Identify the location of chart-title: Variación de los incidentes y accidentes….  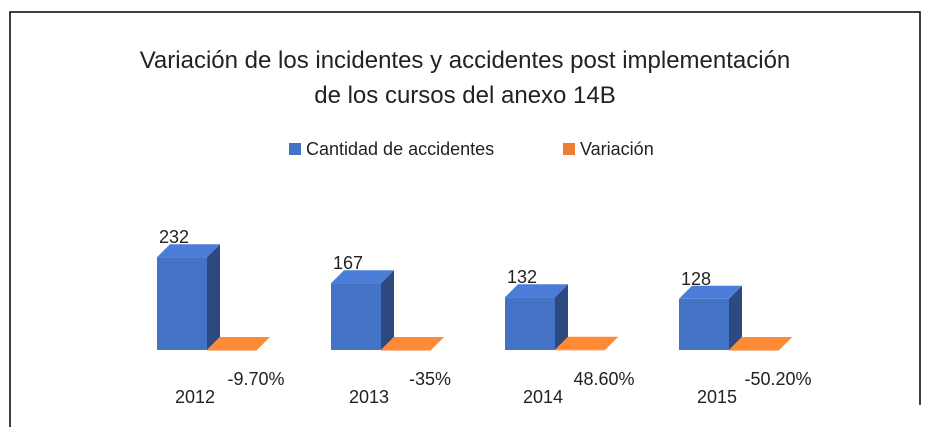
(465, 60).